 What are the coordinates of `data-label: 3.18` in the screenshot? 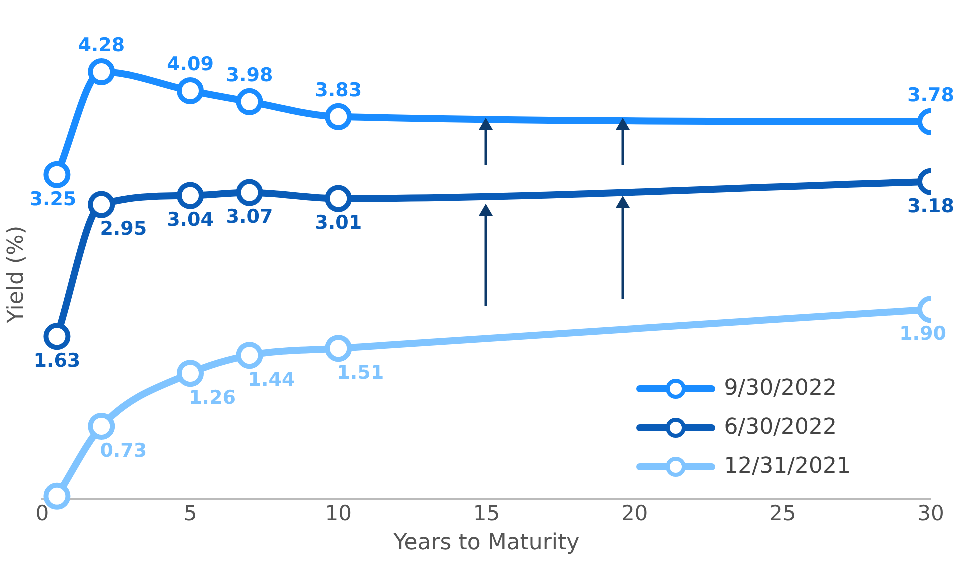 It's located at (931, 206).